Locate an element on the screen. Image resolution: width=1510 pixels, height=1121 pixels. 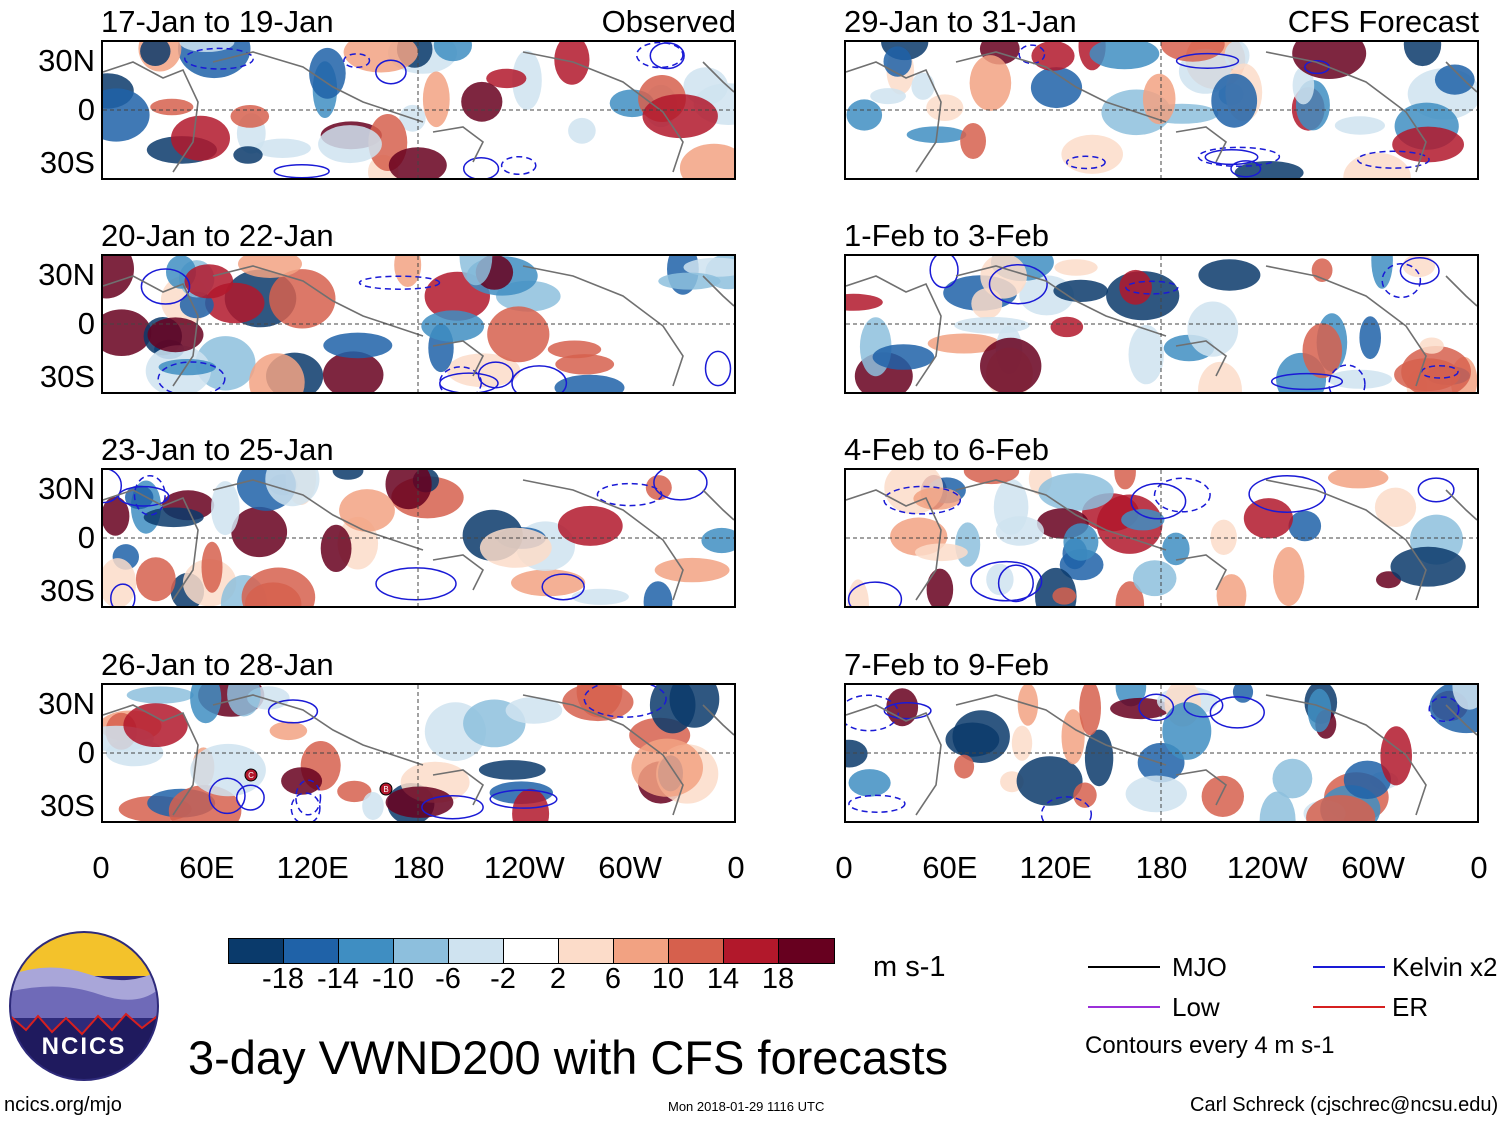
panel-date-range: 4-Feb to 6-Feb is located at coordinates (947, 449).